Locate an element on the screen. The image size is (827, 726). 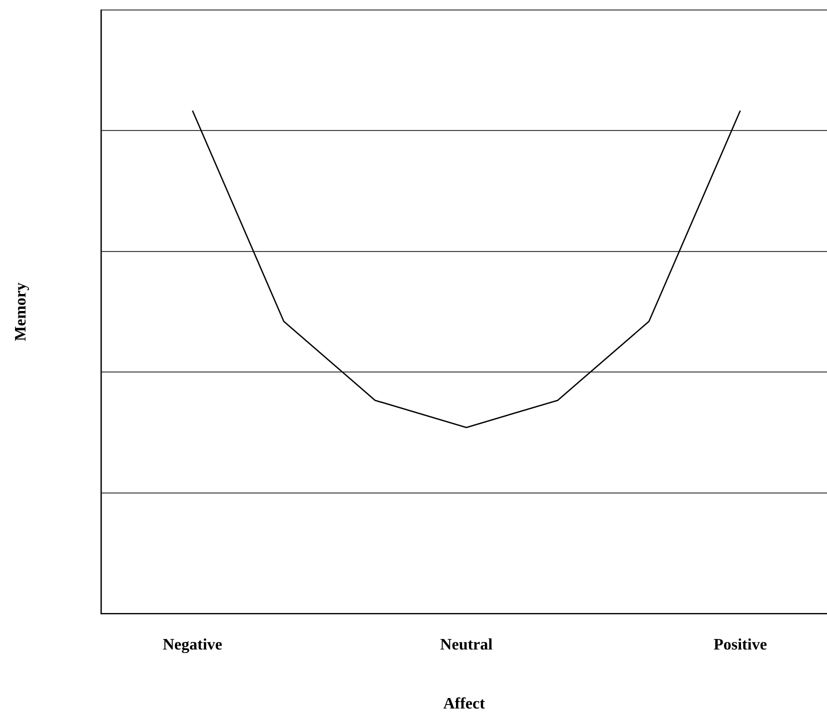
x-tick-label: Positive is located at coordinates (740, 645).